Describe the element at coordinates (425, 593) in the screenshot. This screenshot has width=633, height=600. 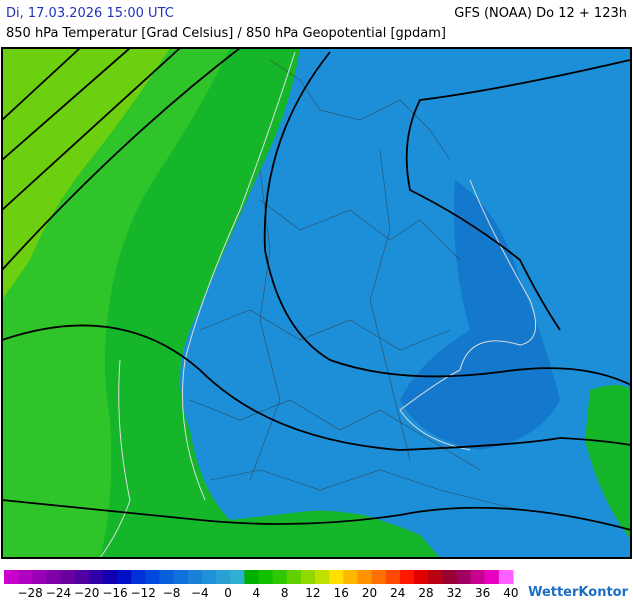
I see `colorbar-label: 28` at that location.